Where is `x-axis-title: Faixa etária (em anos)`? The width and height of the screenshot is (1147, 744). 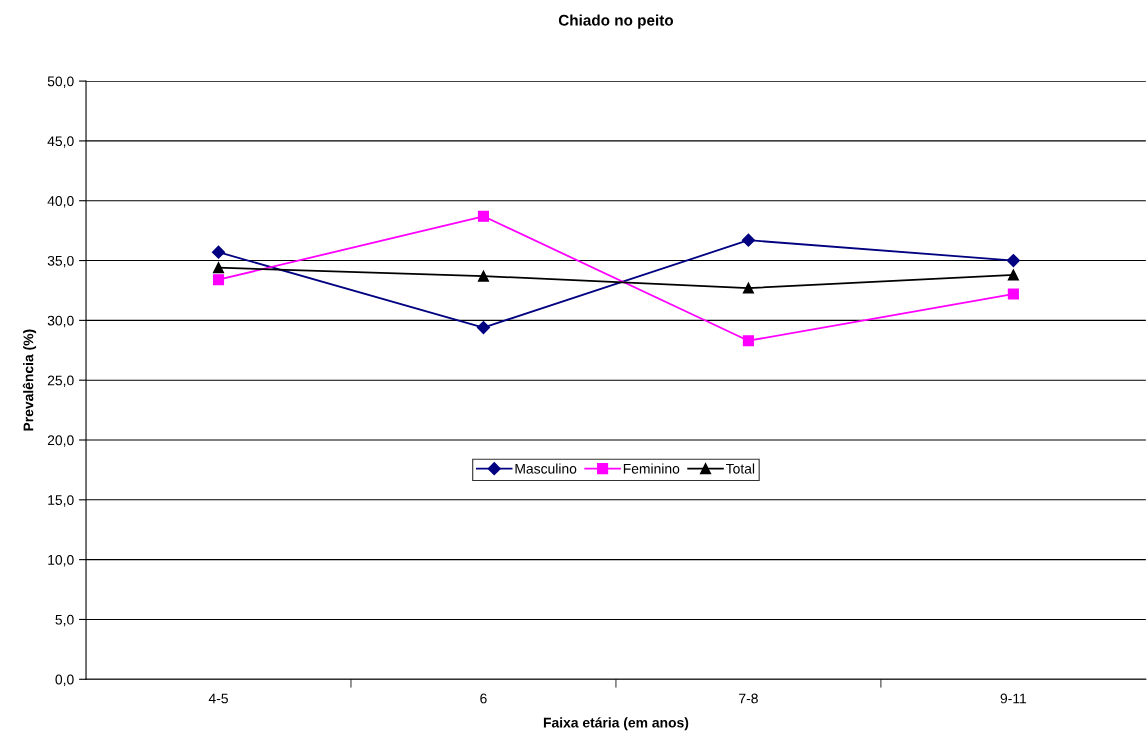 x-axis-title: Faixa etária (em anos) is located at coordinates (616, 724).